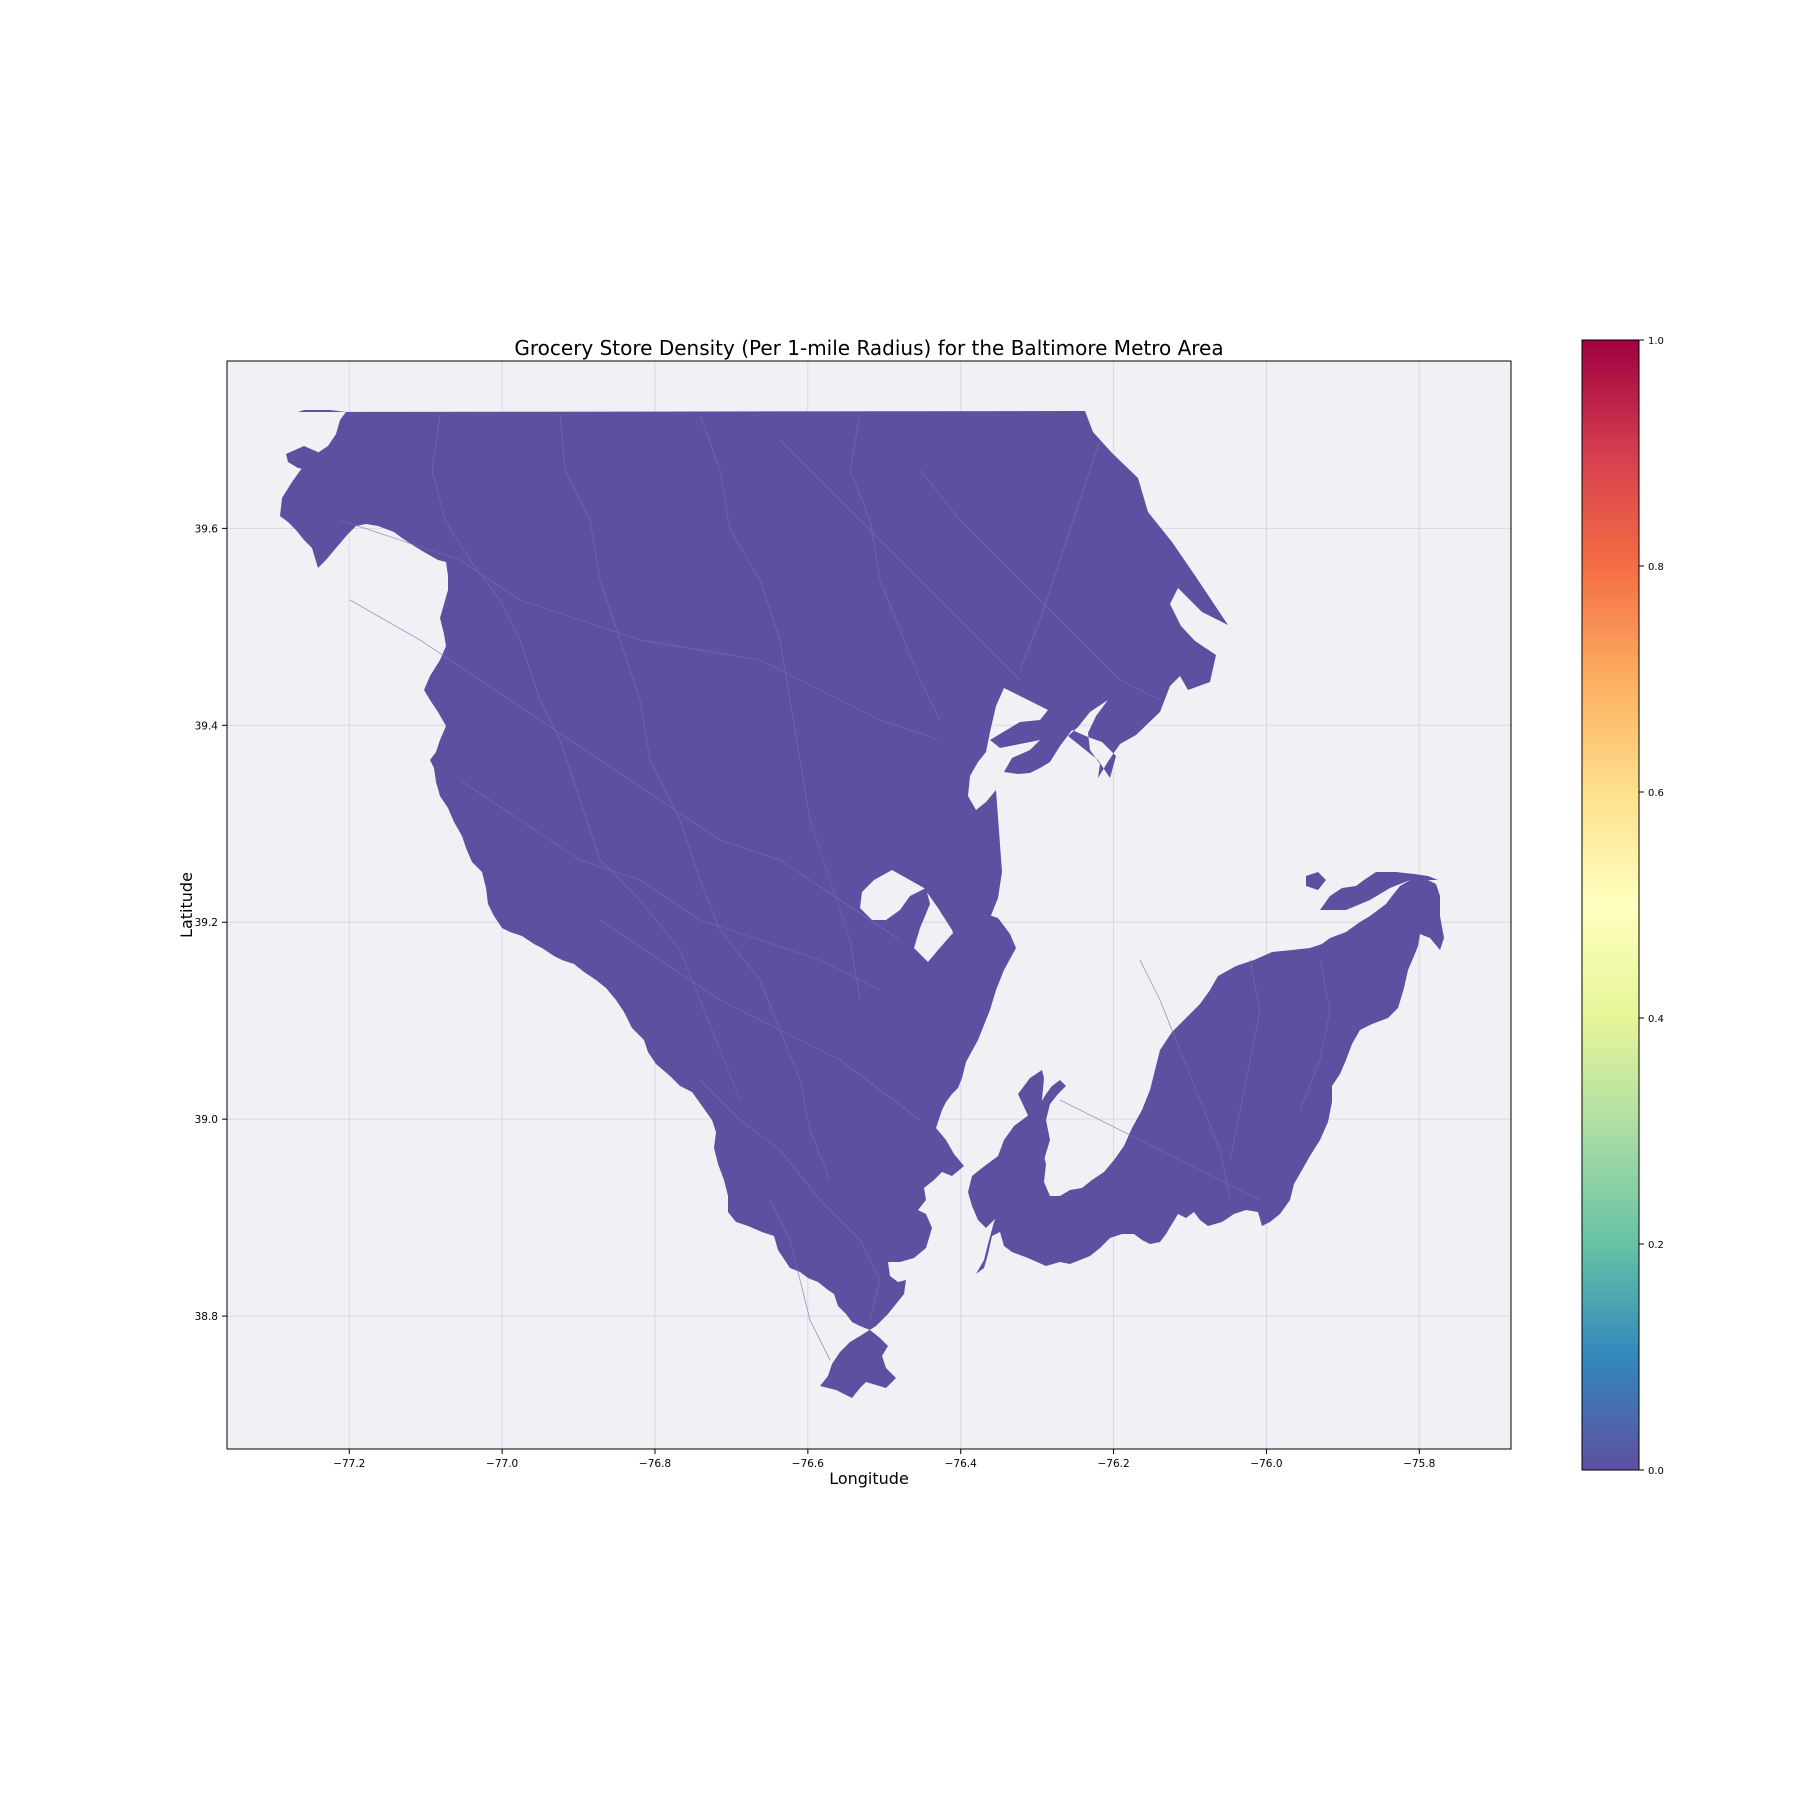  I want to click on y-tick-label: 39.2, so click(206, 923).